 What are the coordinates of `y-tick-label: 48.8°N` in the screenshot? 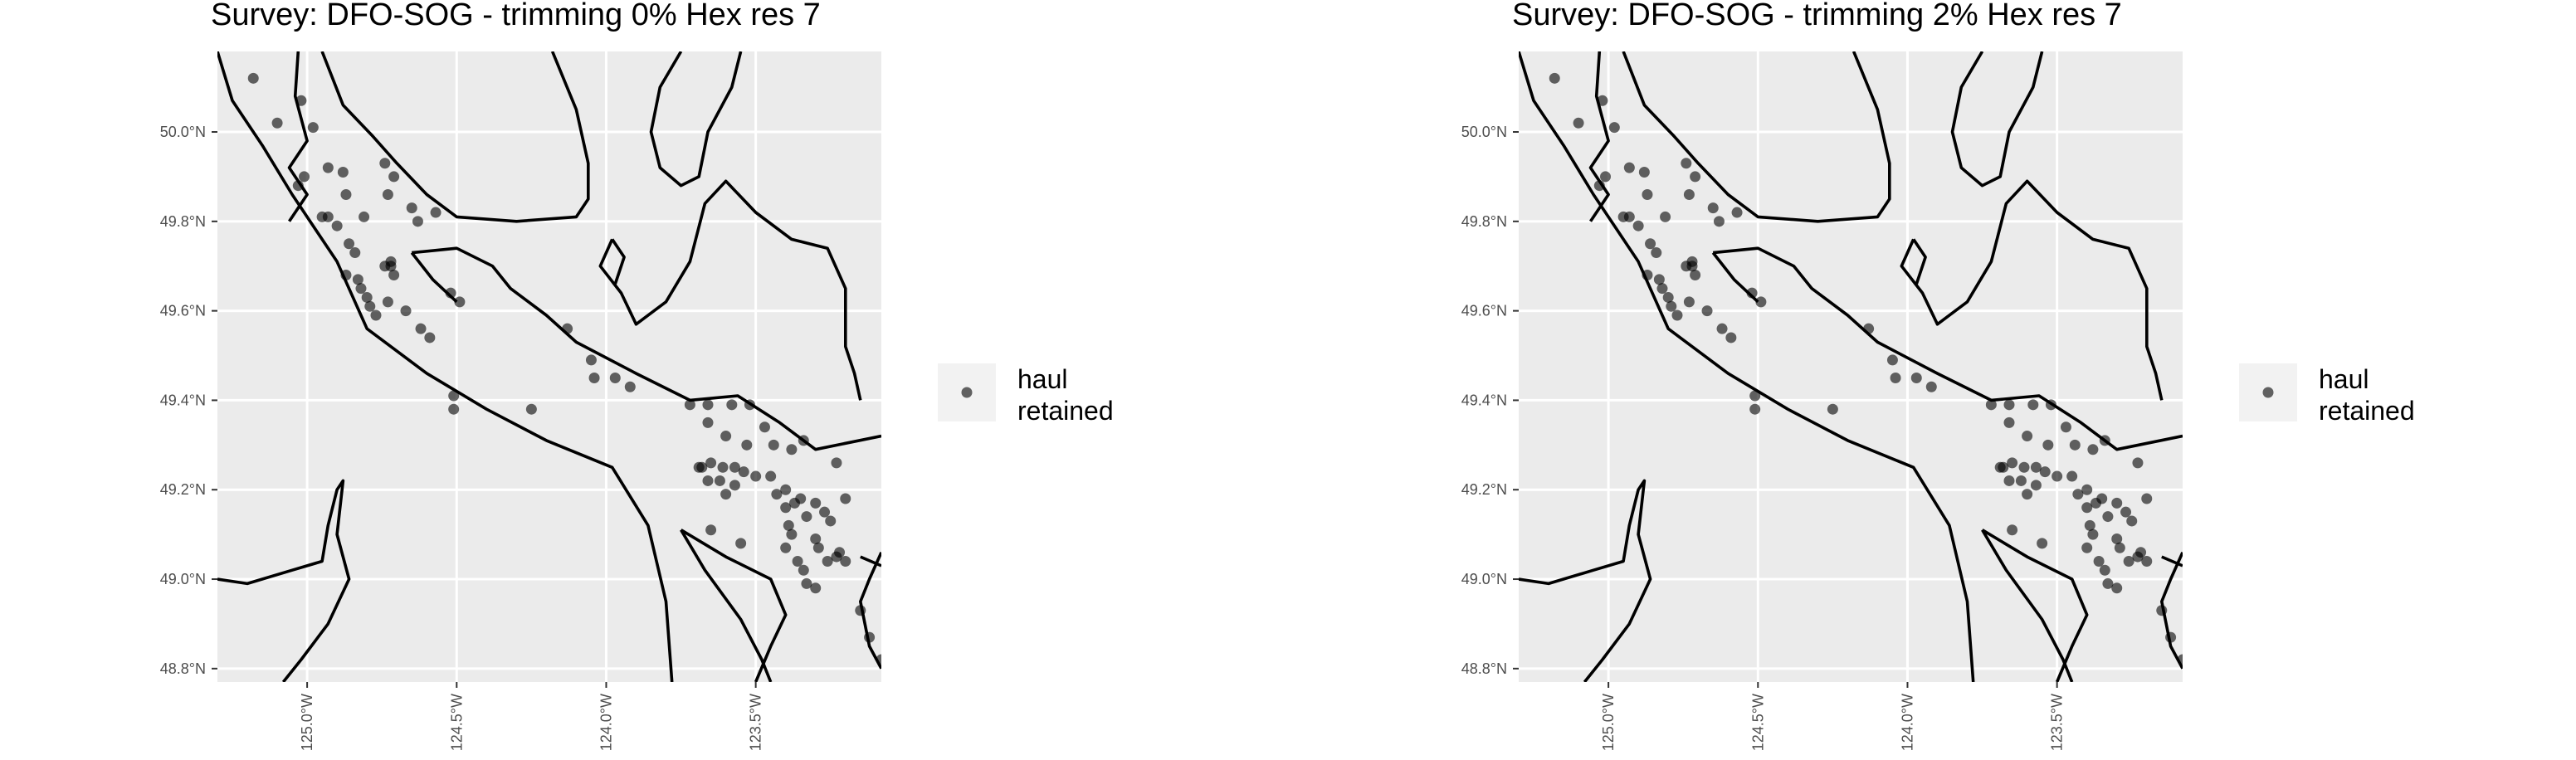 It's located at (1484, 668).